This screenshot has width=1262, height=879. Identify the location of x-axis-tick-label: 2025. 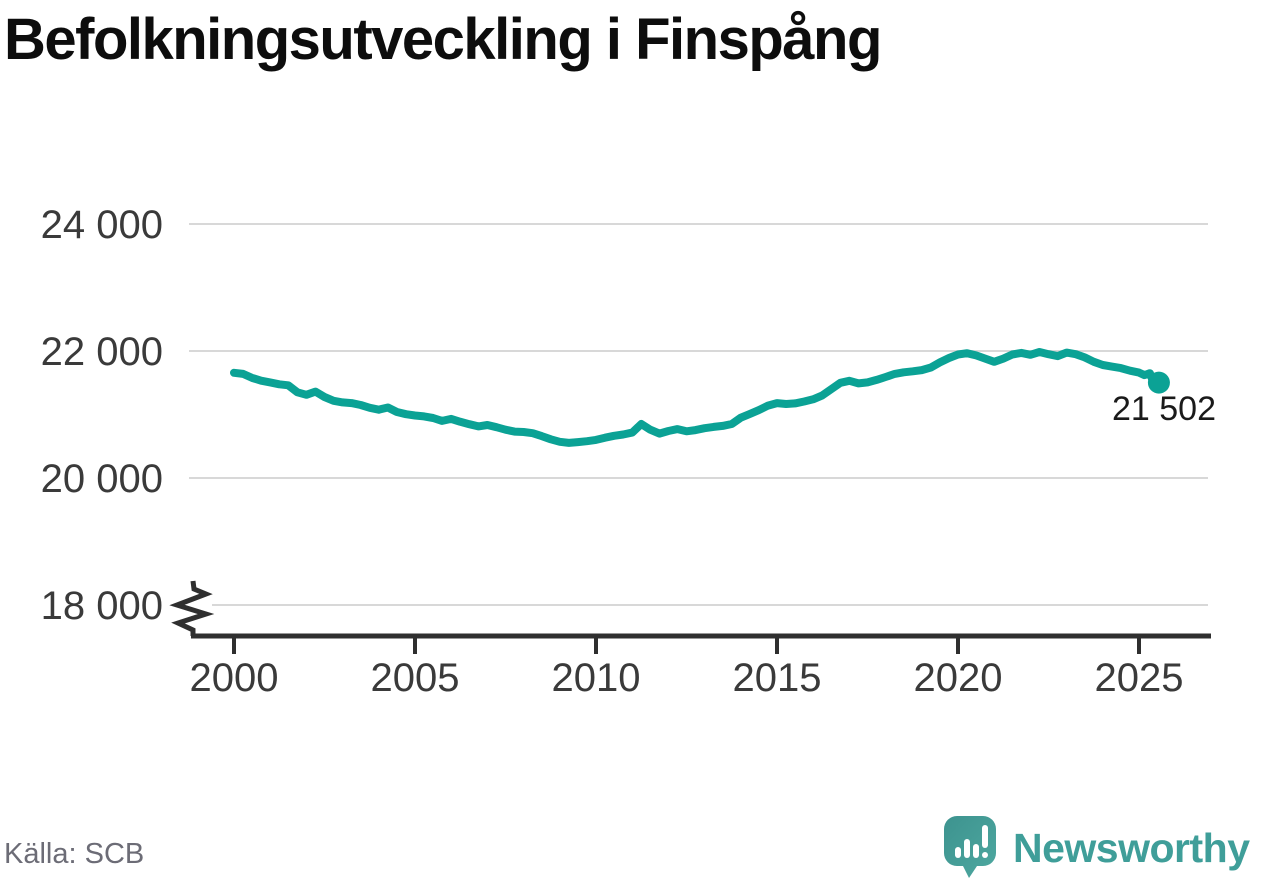
(1139, 678).